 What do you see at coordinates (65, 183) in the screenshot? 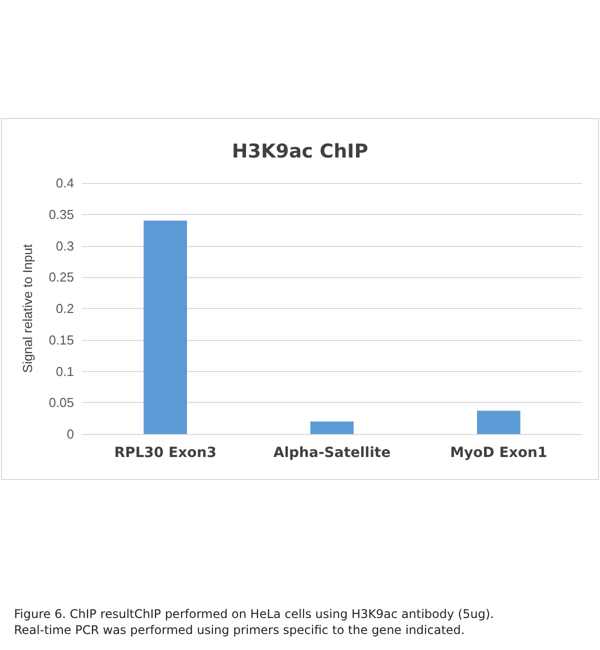
I see `y-tick-label: 0.4` at bounding box center [65, 183].